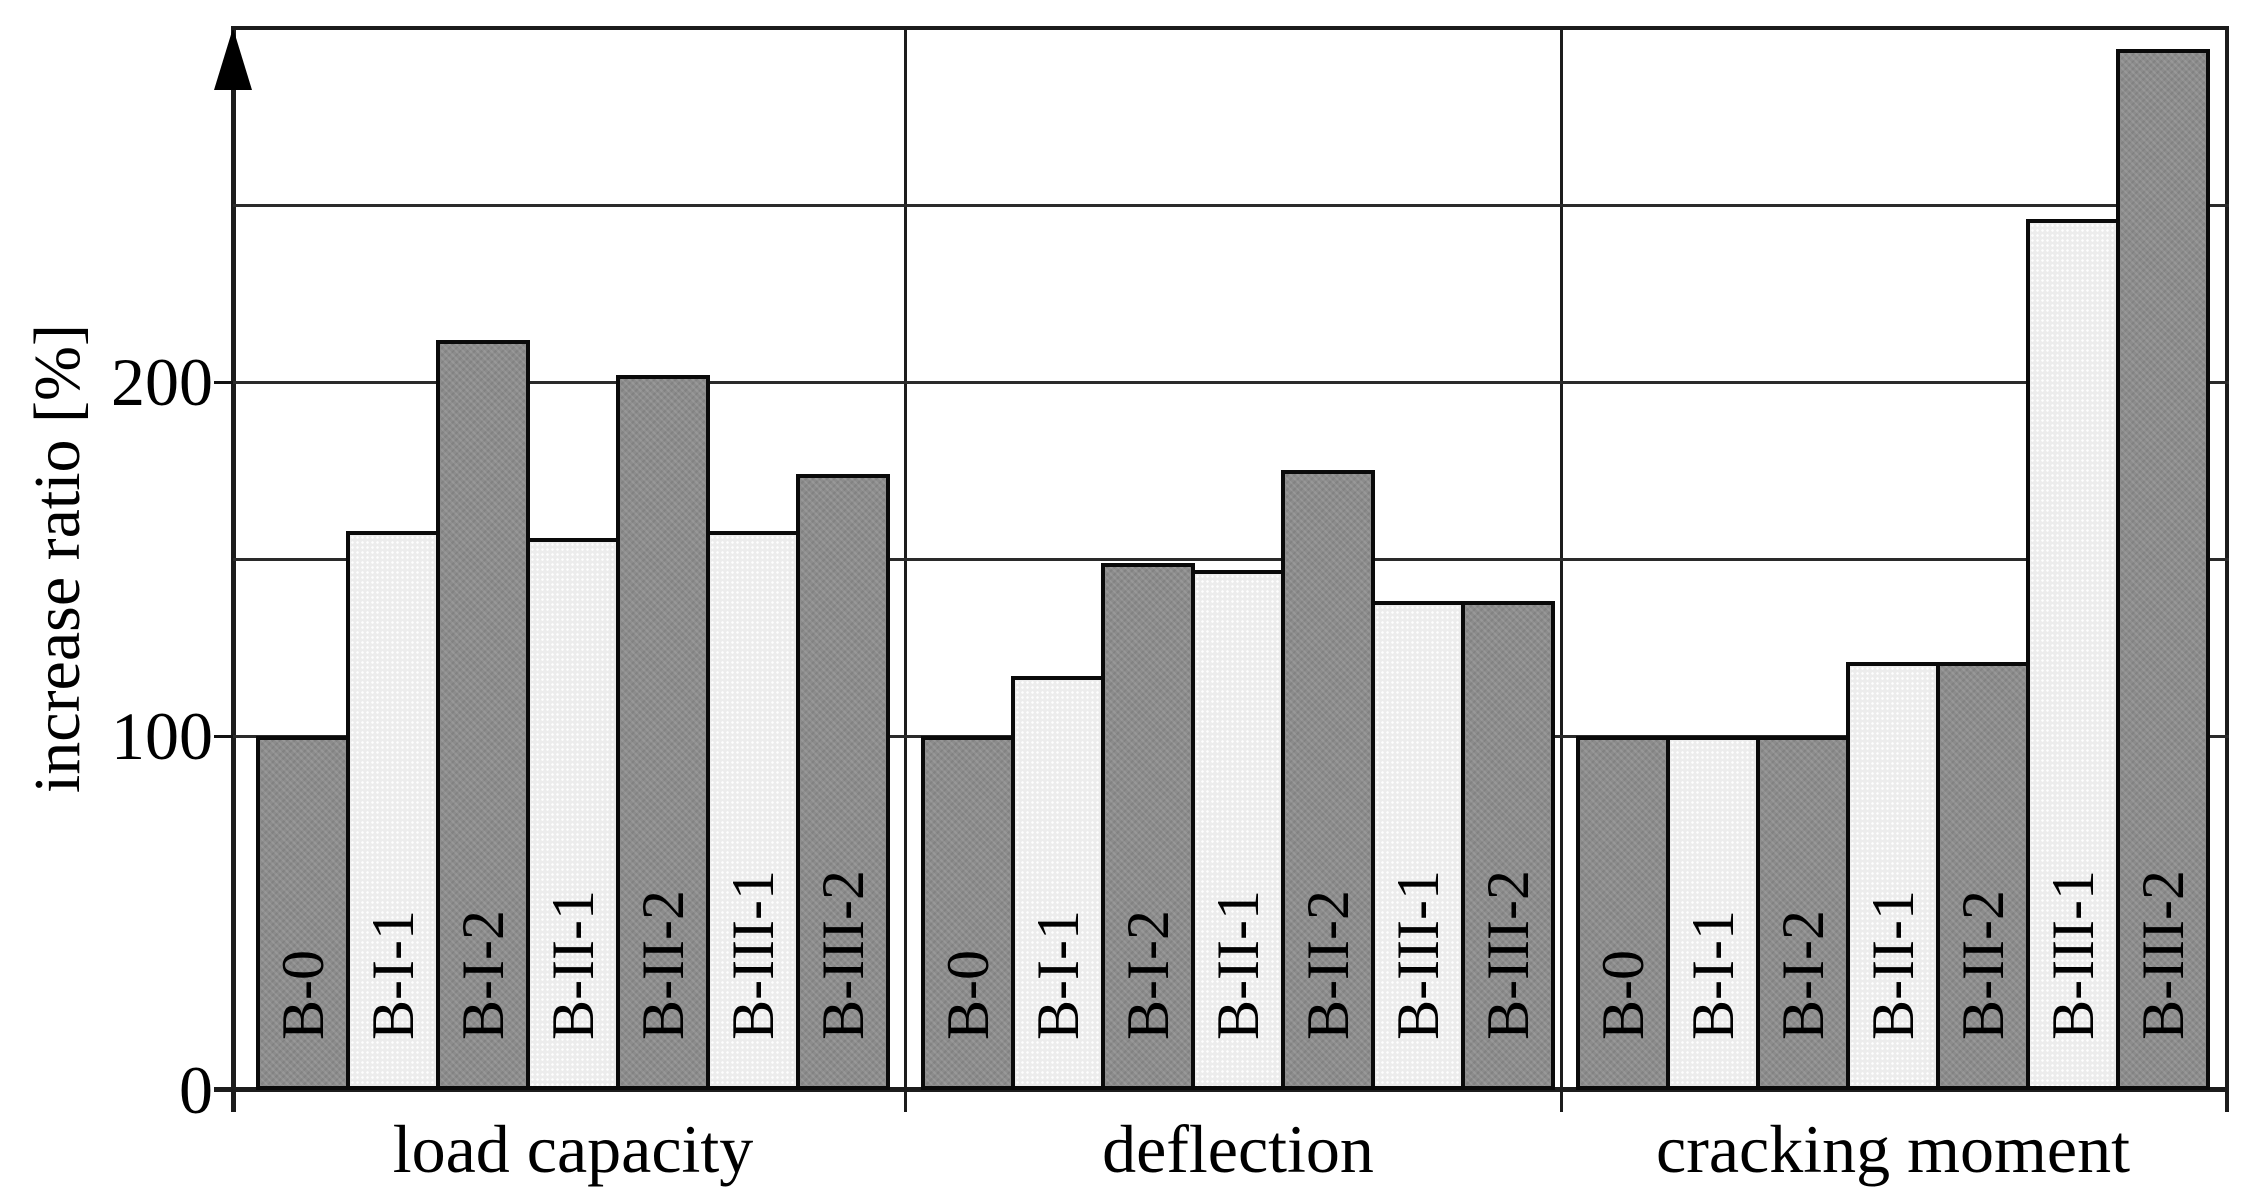 This screenshot has height=1202, width=2250. What do you see at coordinates (1893, 1149) in the screenshot?
I see `group-label-cracking-moment: cracking moment` at bounding box center [1893, 1149].